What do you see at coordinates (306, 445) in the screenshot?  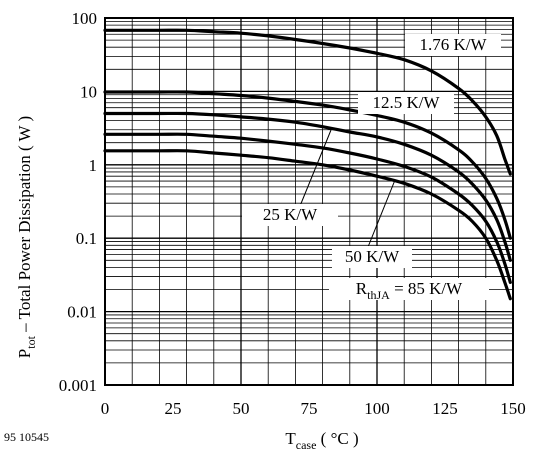 I see `x-axis-label-sub: case` at bounding box center [306, 445].